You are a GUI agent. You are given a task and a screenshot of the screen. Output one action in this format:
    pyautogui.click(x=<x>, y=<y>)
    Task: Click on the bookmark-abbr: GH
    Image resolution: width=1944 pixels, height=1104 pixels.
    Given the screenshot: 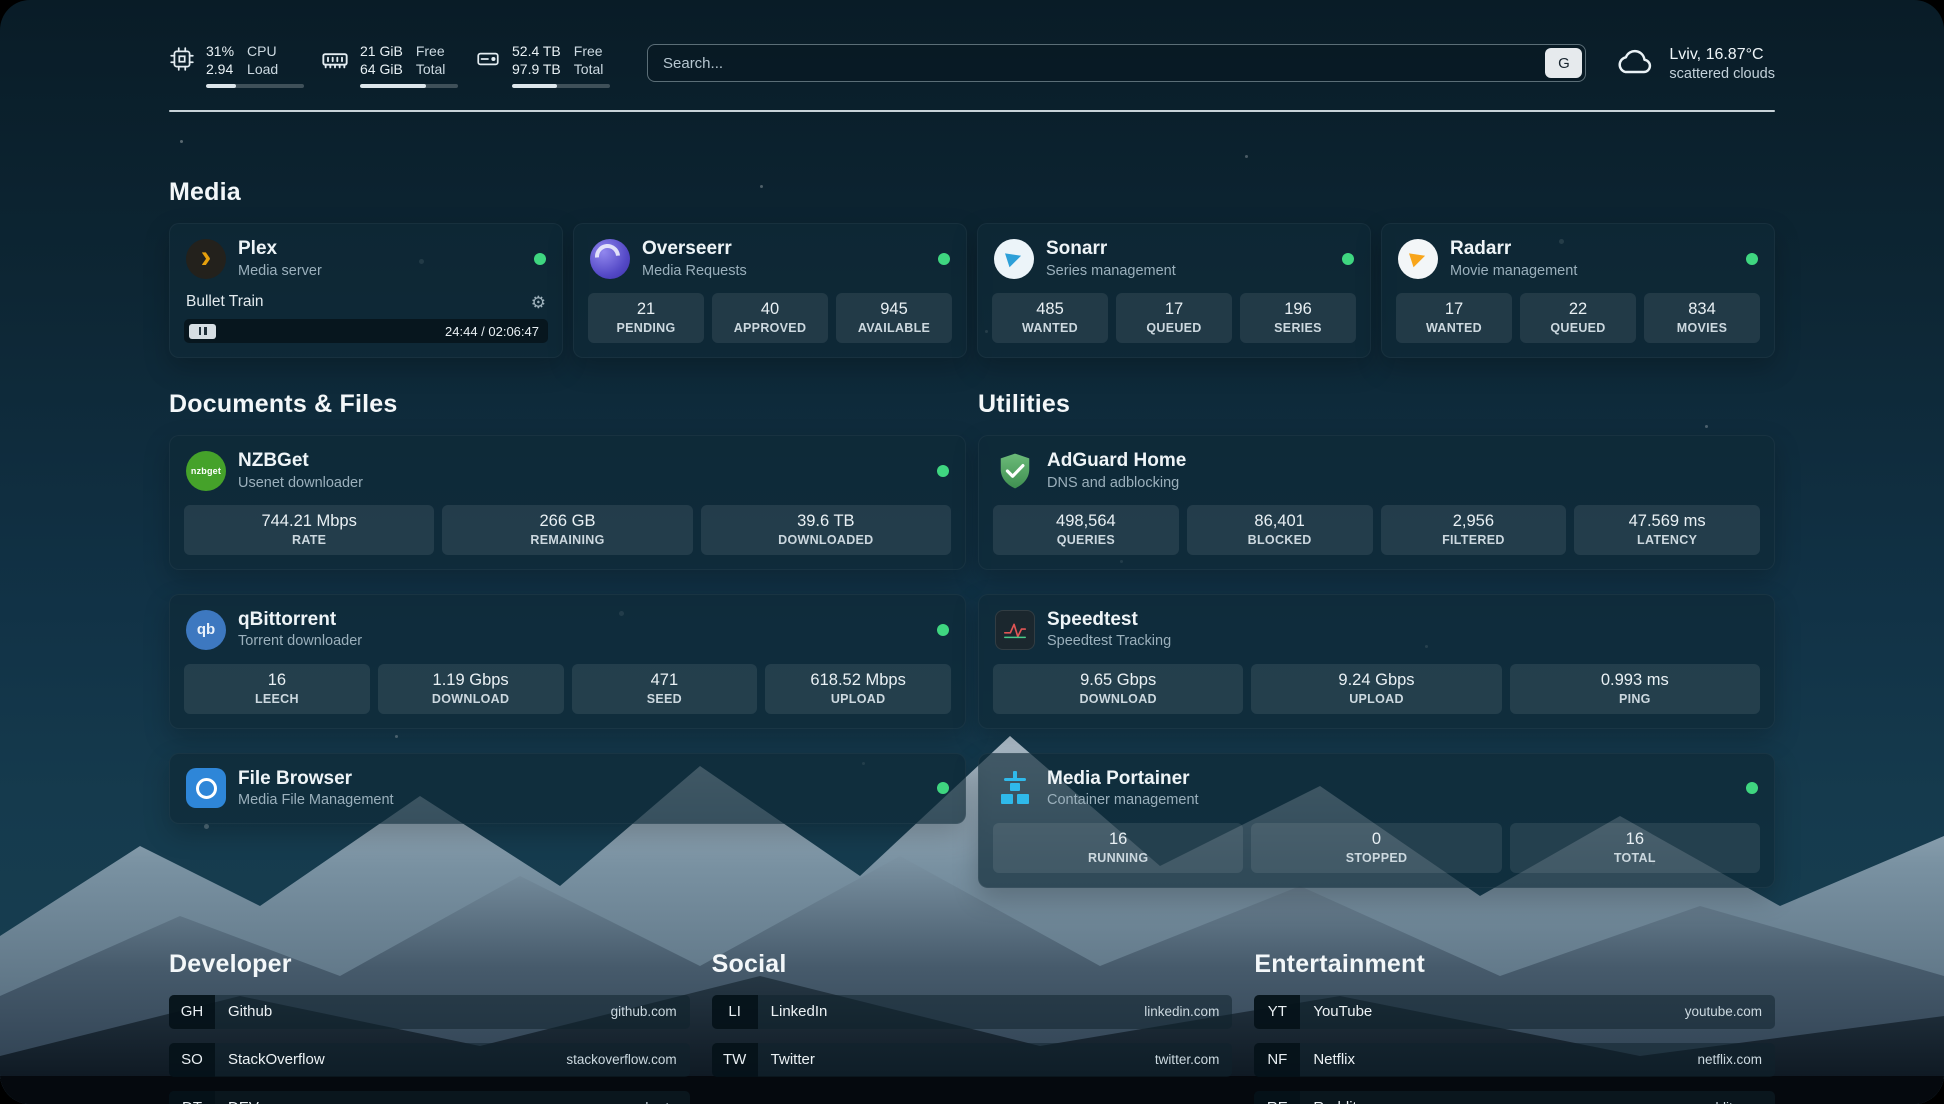 What is the action you would take?
    pyautogui.click(x=192, y=1011)
    